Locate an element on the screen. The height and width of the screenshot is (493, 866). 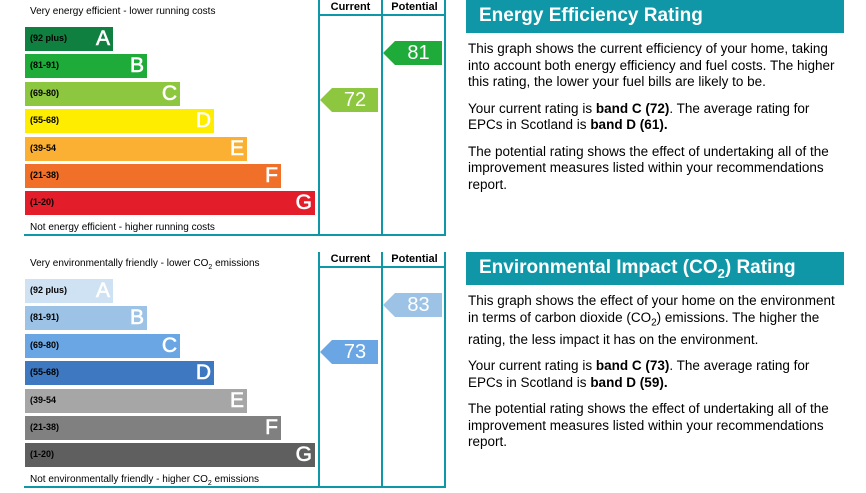
current-rating-value: 72 is located at coordinates (355, 99).